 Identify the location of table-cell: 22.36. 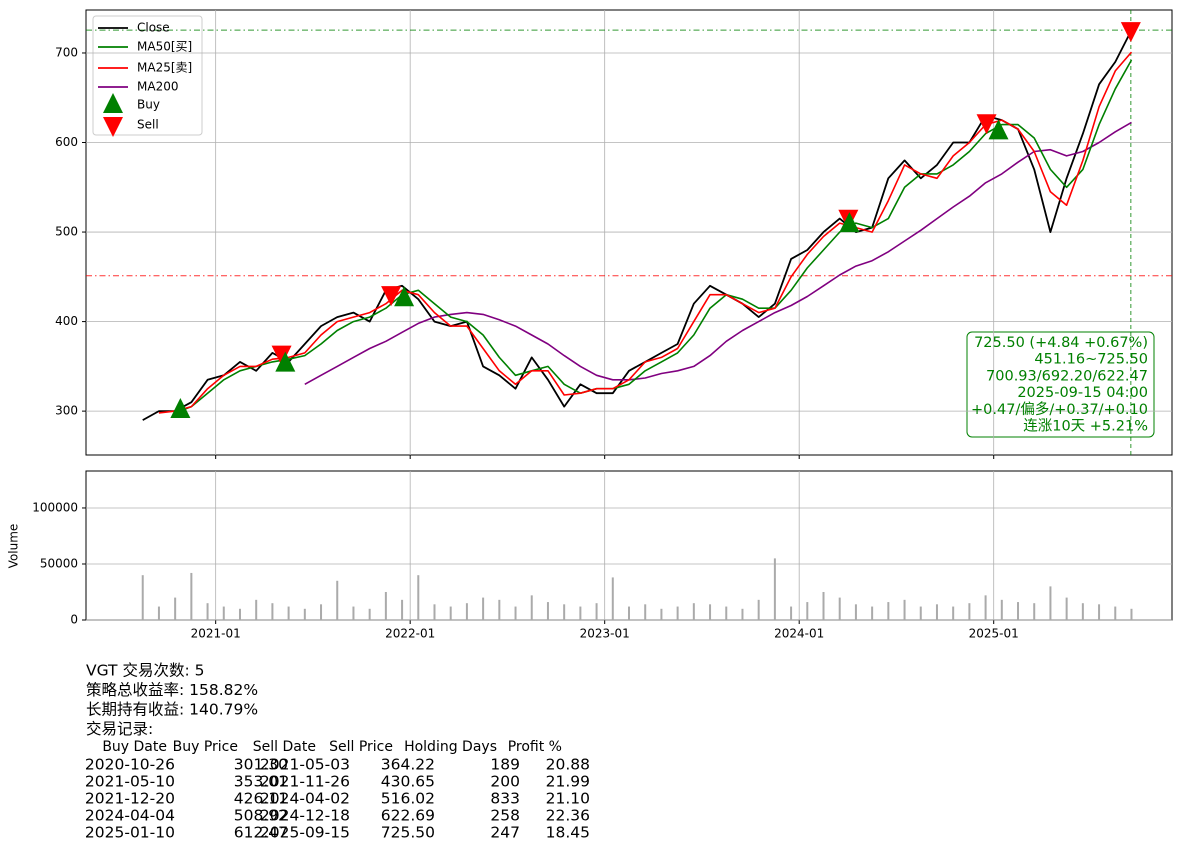
(568, 816).